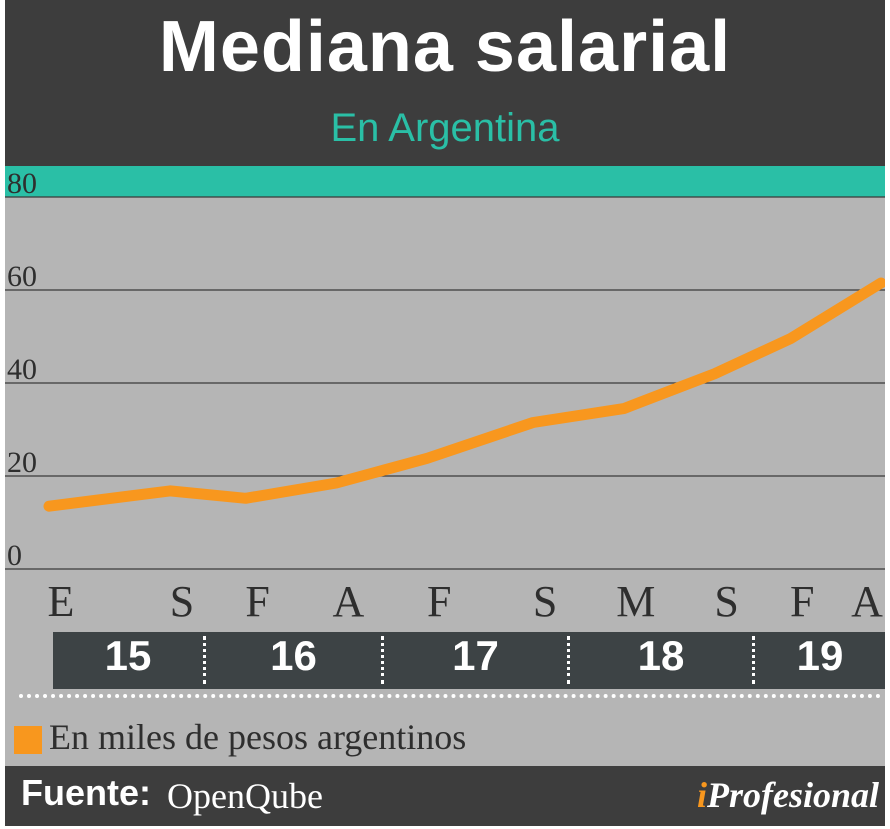 This screenshot has height=829, width=890. I want to click on year-label-17: 17, so click(475, 655).